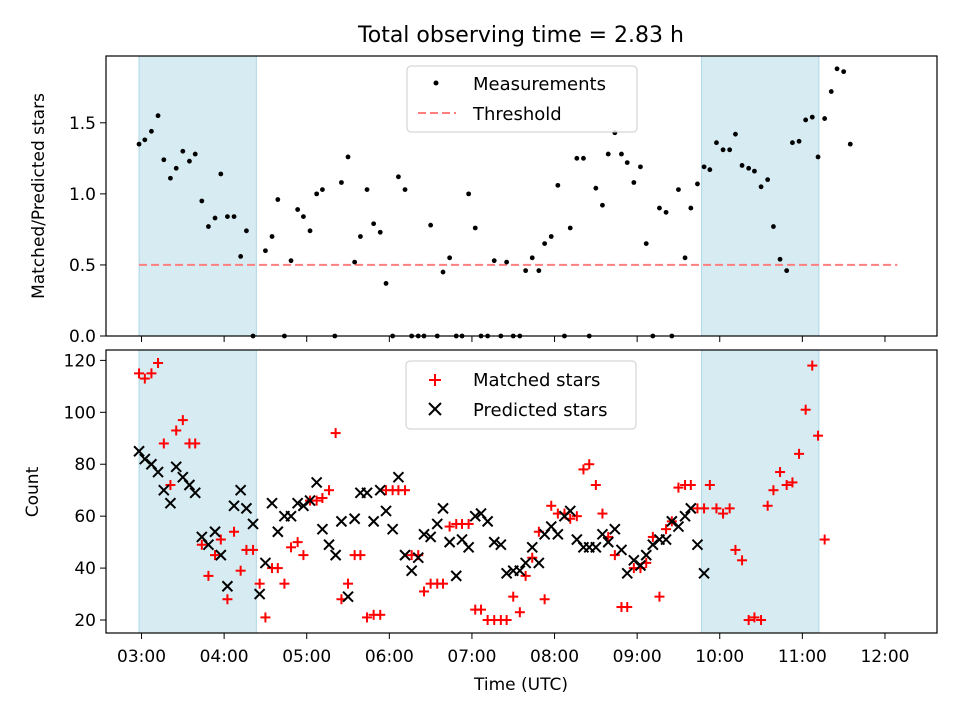 Image resolution: width=960 pixels, height=720 pixels. I want to click on x-tick-label: 07:00, so click(471, 657).